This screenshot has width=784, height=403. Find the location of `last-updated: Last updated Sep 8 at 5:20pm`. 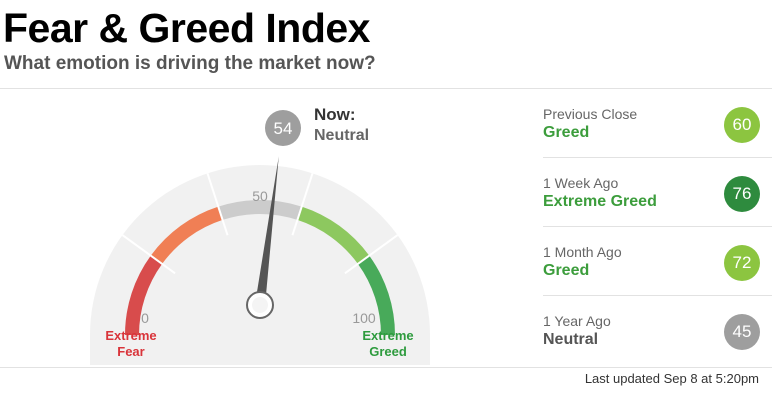

last-updated: Last updated Sep 8 at 5:20pm is located at coordinates (671, 378).